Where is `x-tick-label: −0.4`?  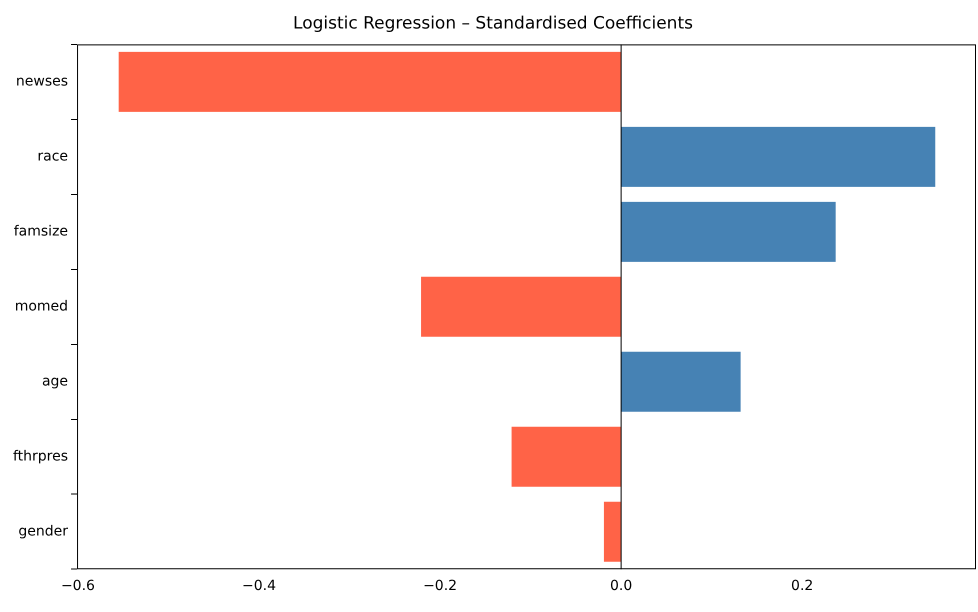 x-tick-label: −0.4 is located at coordinates (259, 586).